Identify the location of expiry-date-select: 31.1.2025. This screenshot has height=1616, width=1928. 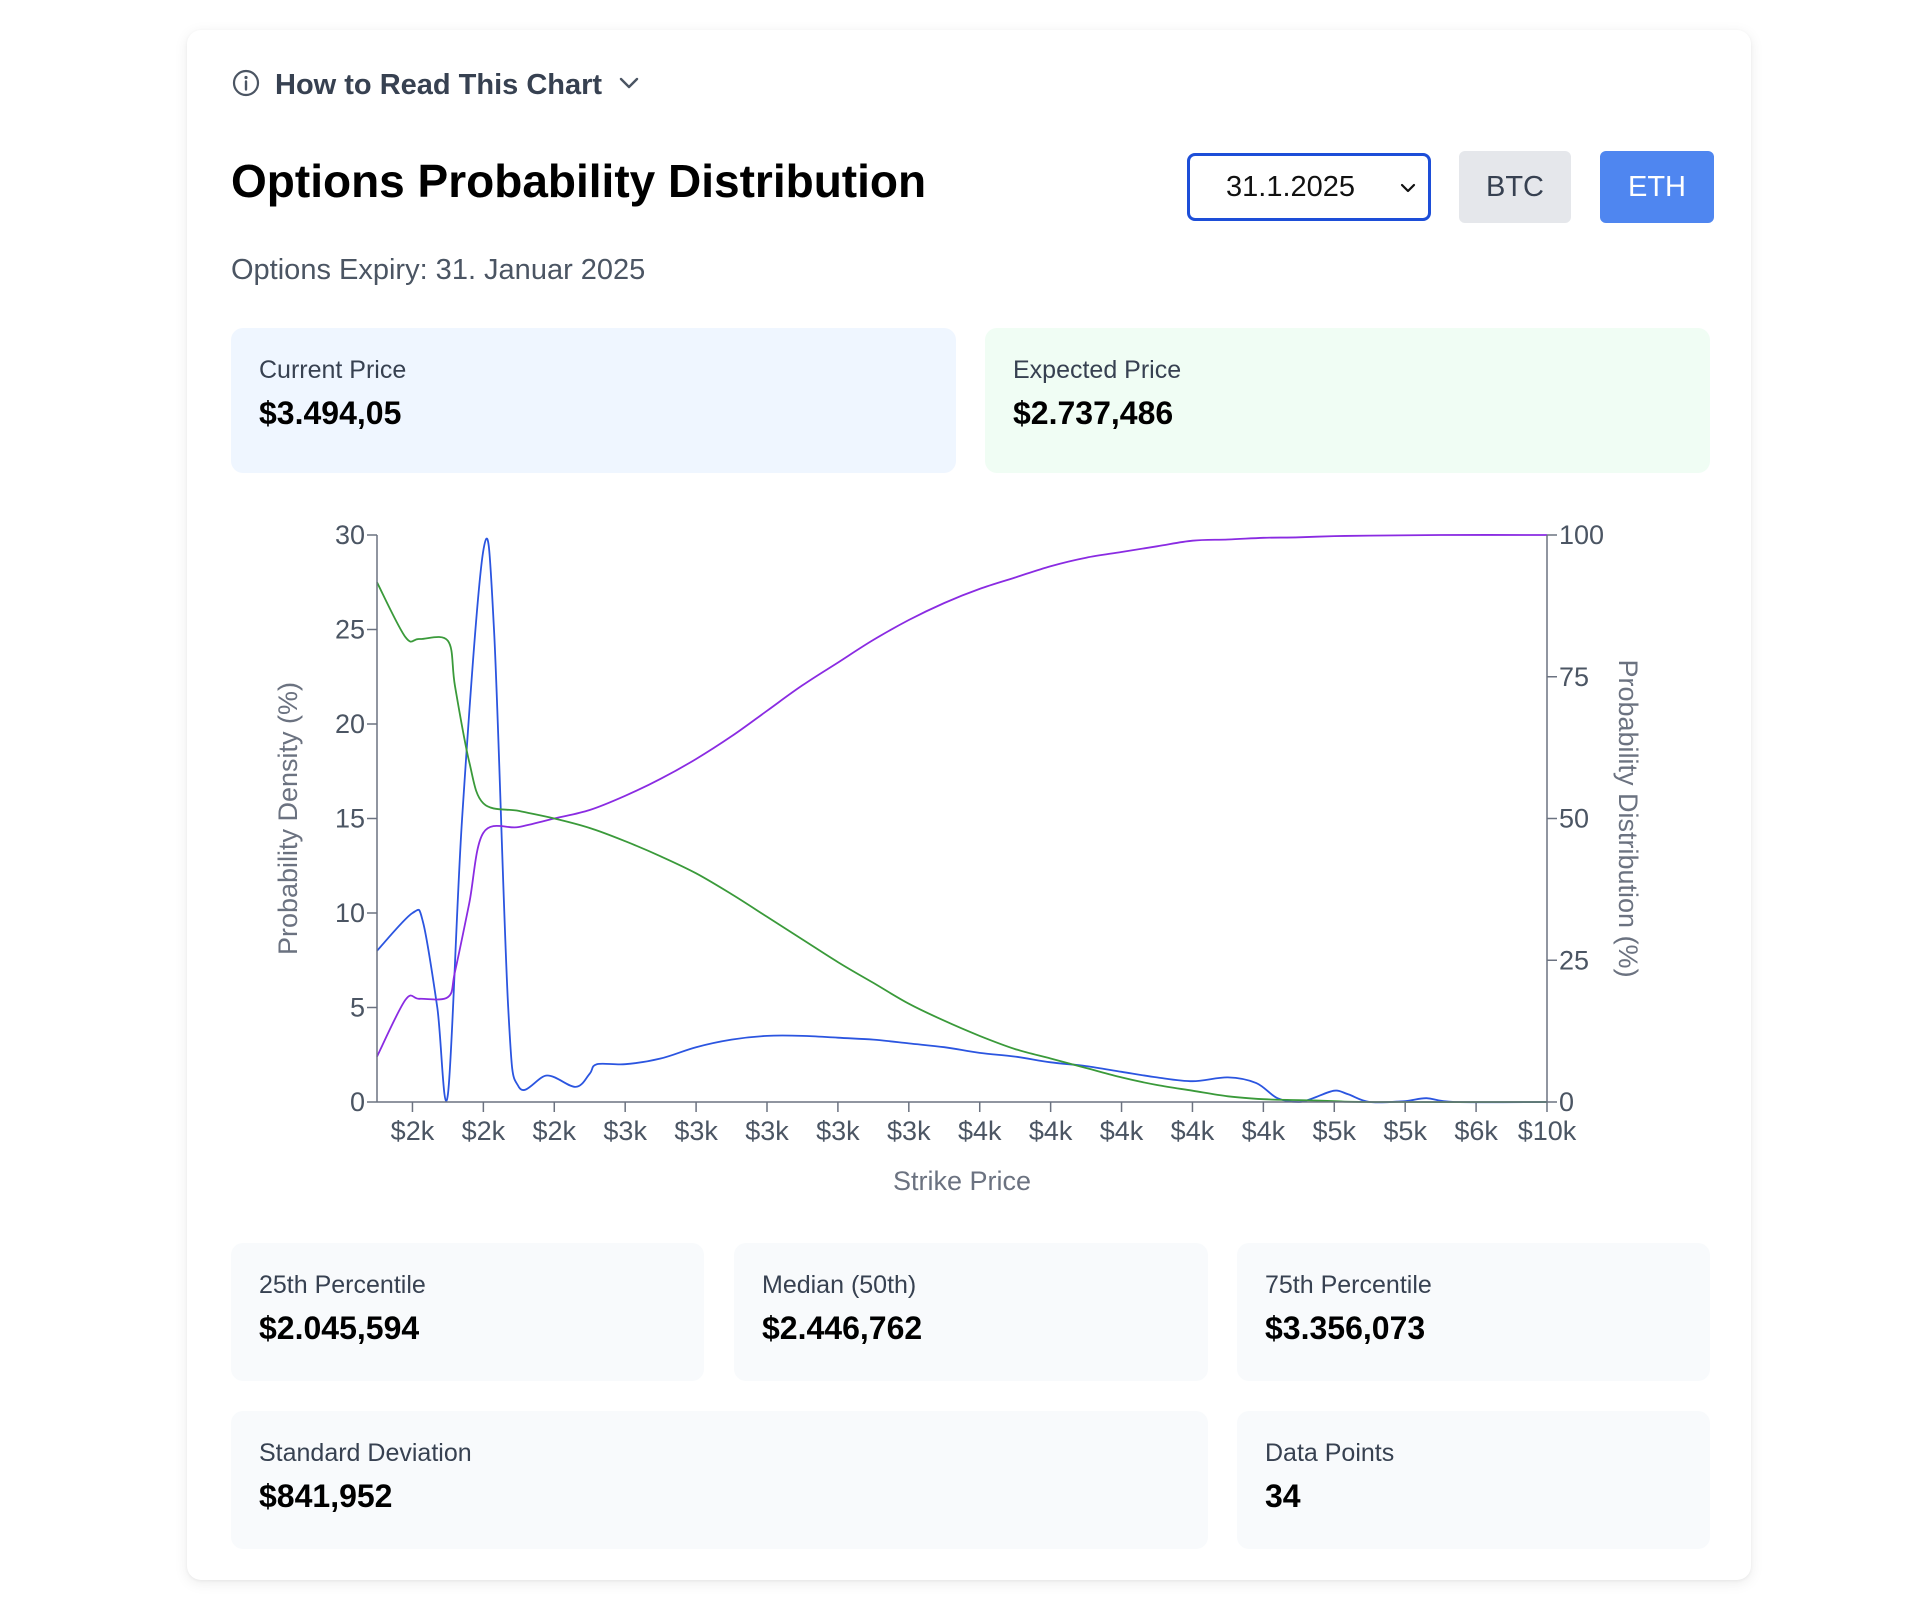
(1309, 187).